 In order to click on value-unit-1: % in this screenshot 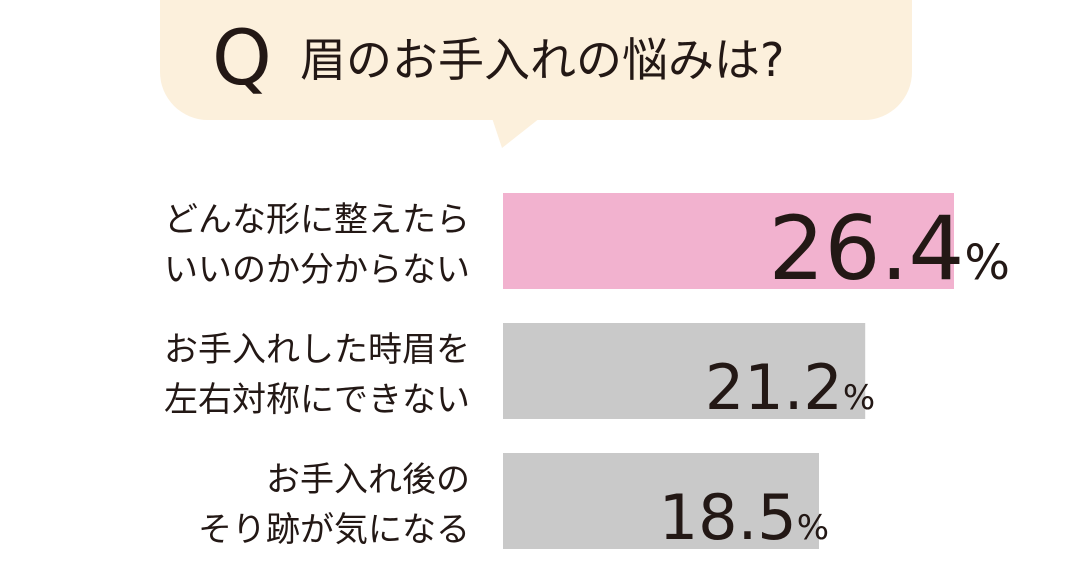, I will do `click(987, 263)`.